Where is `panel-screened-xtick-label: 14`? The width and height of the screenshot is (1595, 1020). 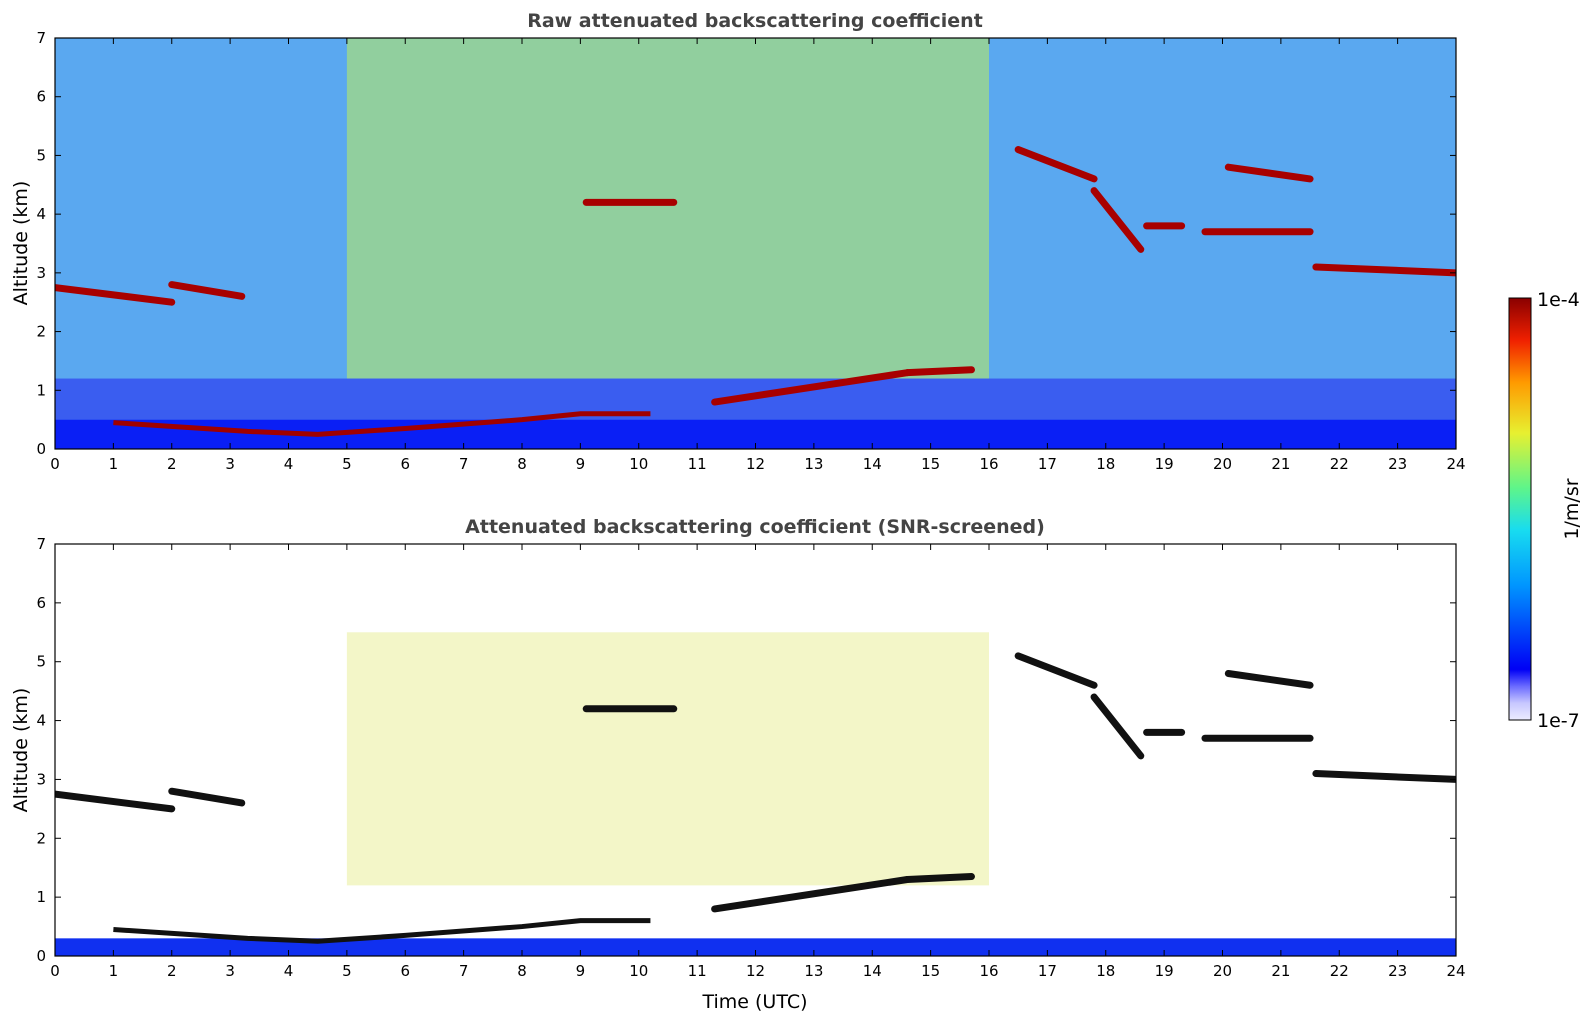 panel-screened-xtick-label: 14 is located at coordinates (872, 971).